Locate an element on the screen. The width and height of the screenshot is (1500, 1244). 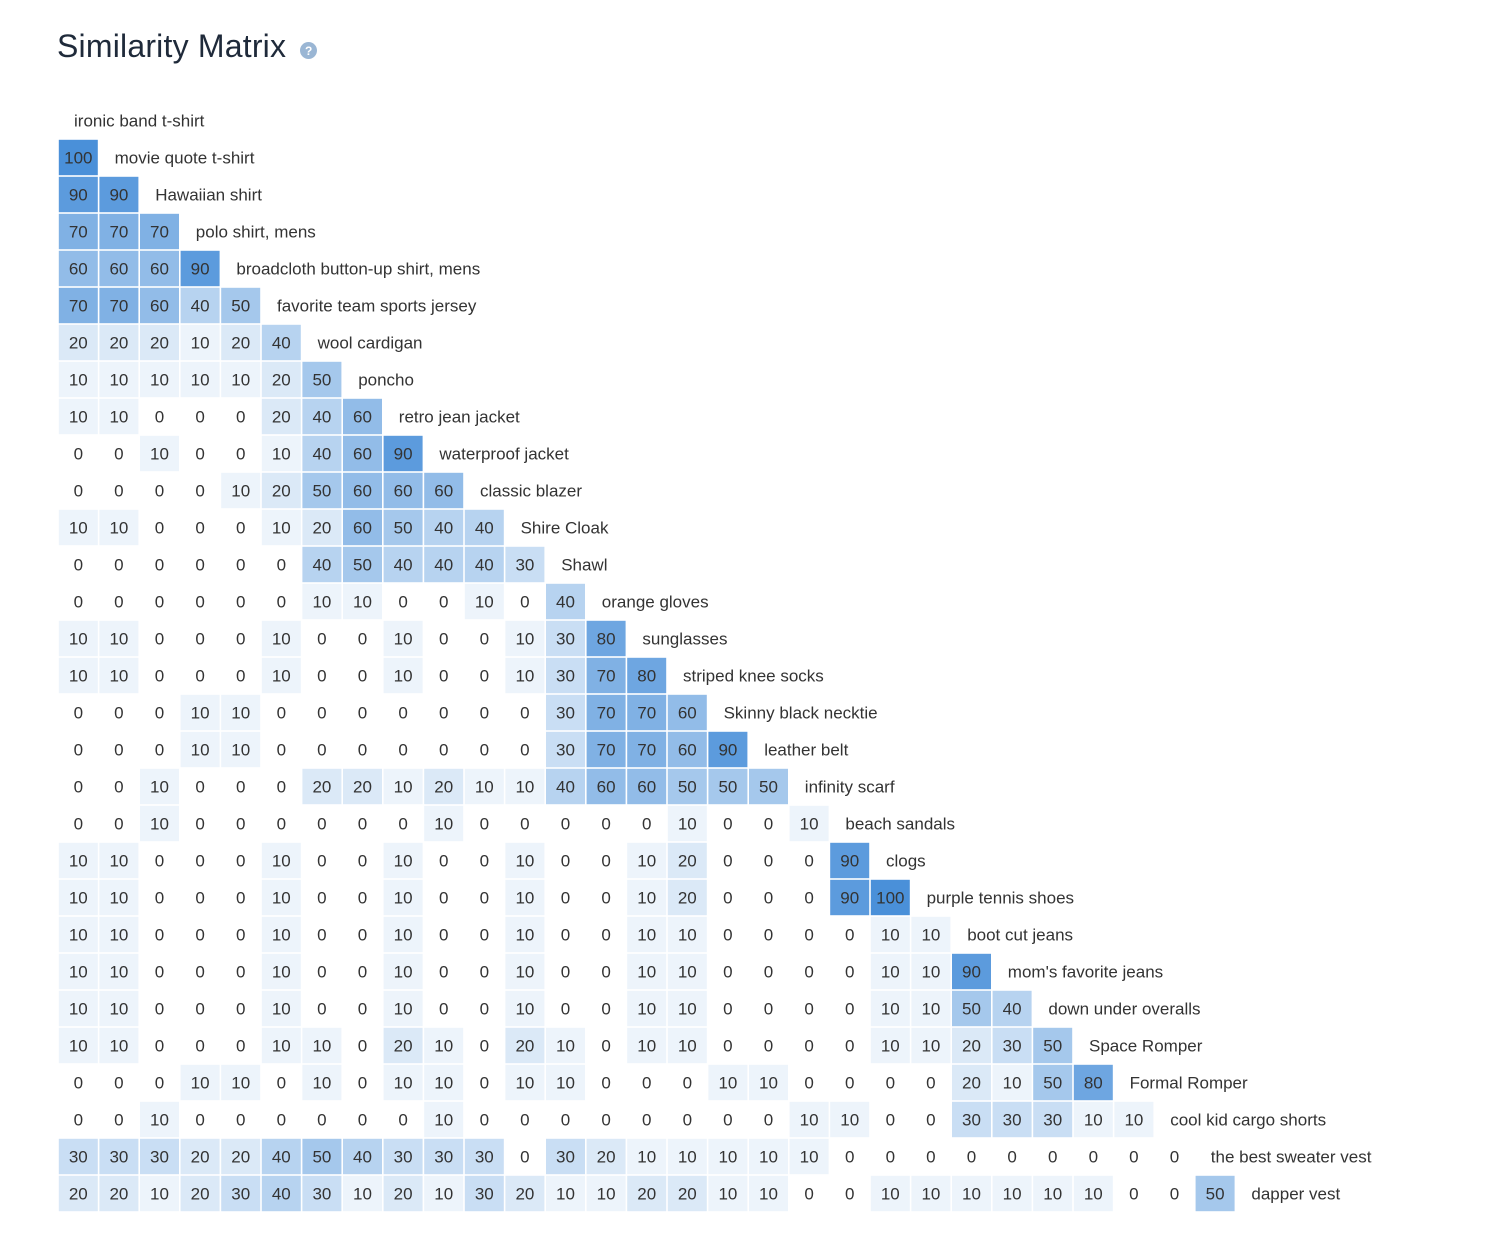
cell-value-label: 70 is located at coordinates (159, 232).